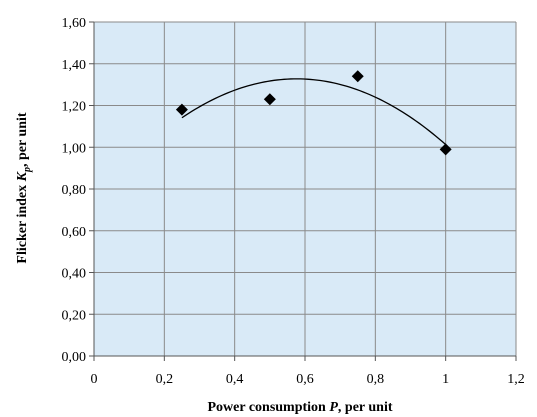 This screenshot has height=417, width=537. What do you see at coordinates (74, 148) in the screenshot?
I see `y-tick-label: 1,00` at bounding box center [74, 148].